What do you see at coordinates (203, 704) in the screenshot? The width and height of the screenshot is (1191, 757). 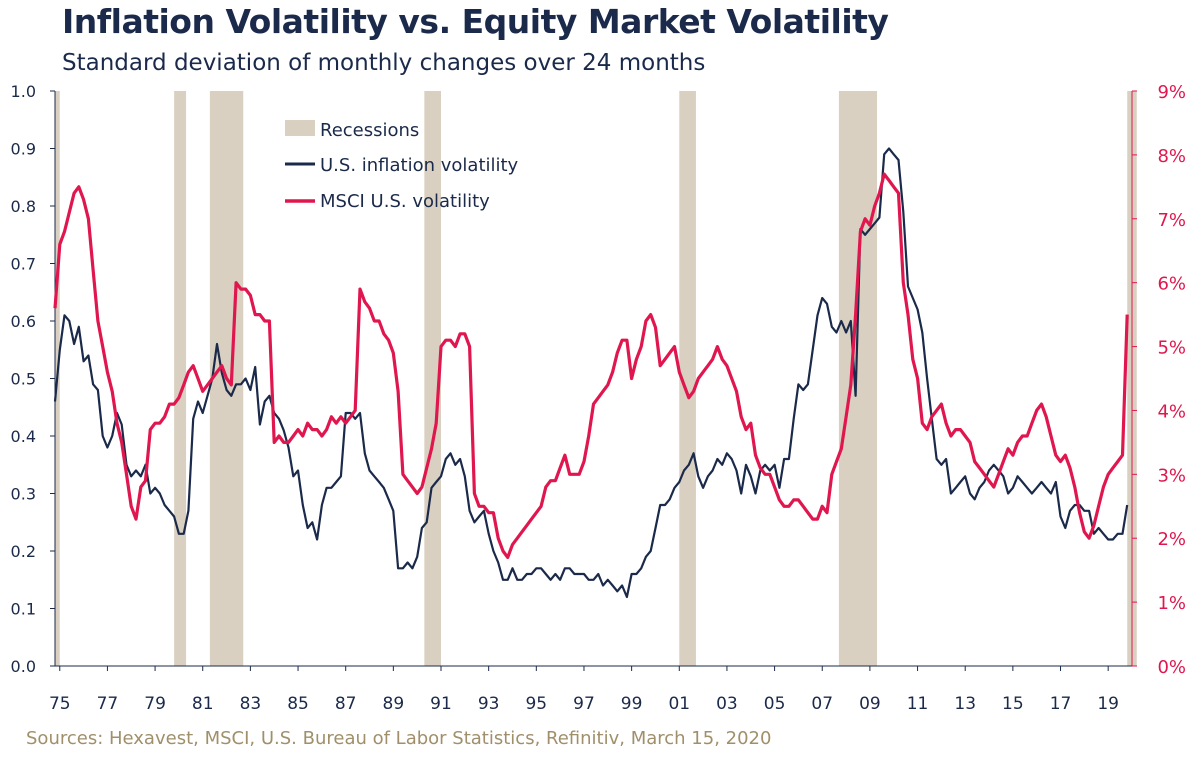 I see `x-tick-label: 81` at bounding box center [203, 704].